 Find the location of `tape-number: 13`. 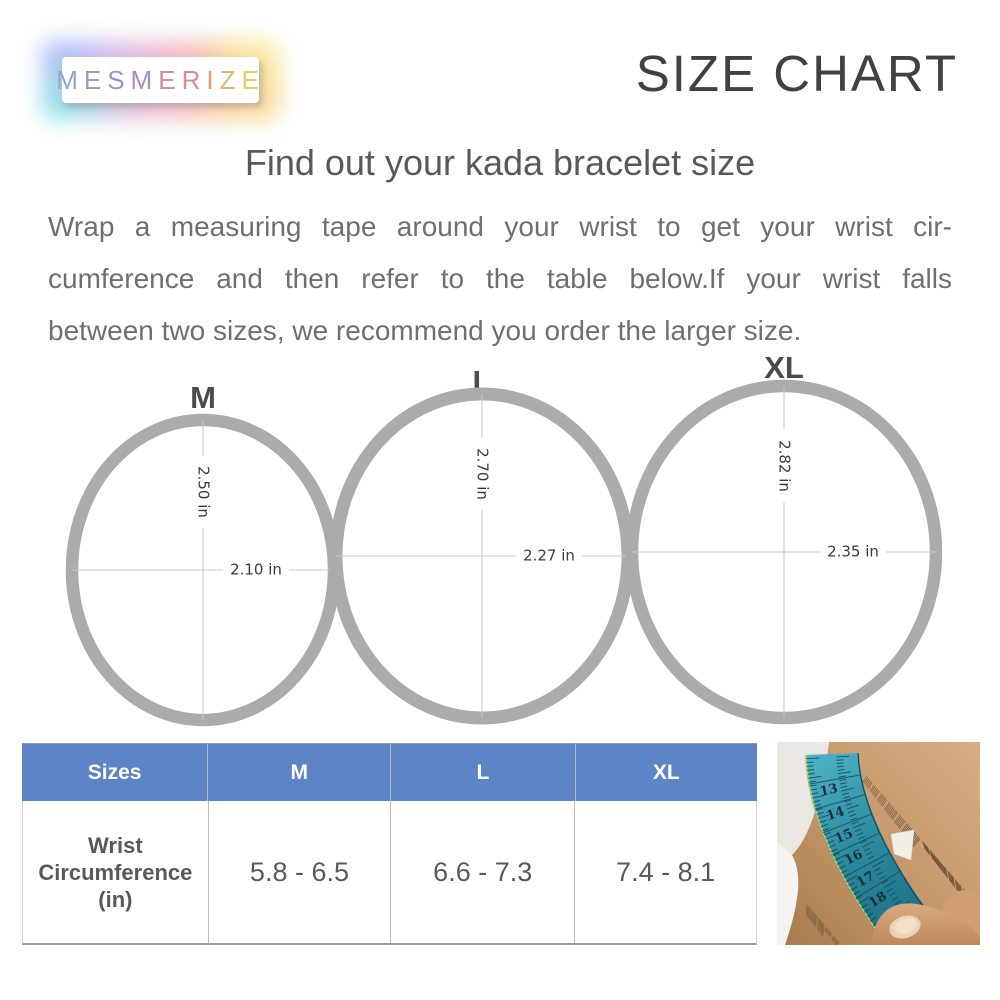

tape-number: 13 is located at coordinates (828, 790).